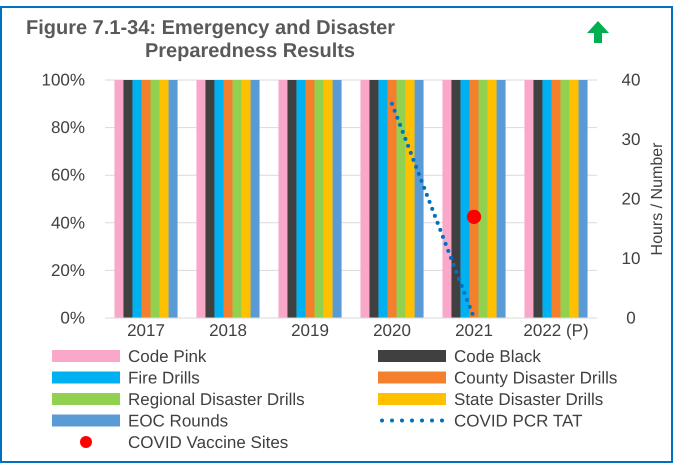 This screenshot has height=463, width=673. What do you see at coordinates (67, 270) in the screenshot?
I see `y-tick-label: 20%` at bounding box center [67, 270].